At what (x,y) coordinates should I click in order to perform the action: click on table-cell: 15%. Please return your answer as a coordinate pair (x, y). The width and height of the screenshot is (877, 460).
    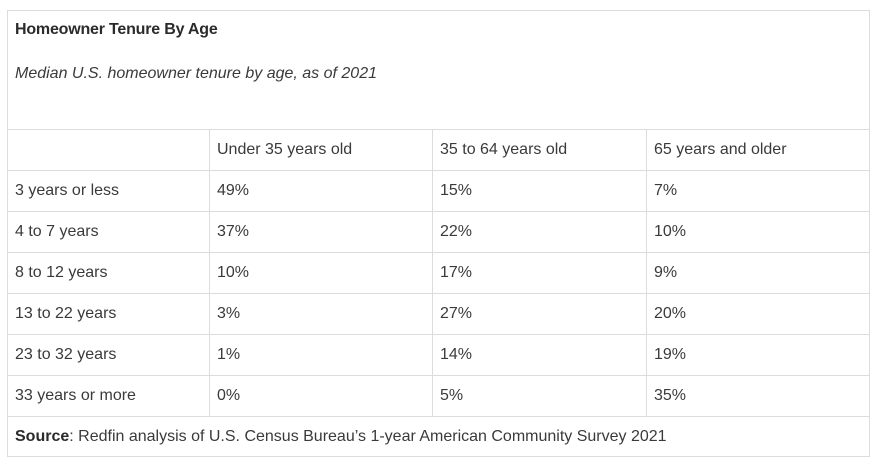
    Looking at the image, I should click on (539, 191).